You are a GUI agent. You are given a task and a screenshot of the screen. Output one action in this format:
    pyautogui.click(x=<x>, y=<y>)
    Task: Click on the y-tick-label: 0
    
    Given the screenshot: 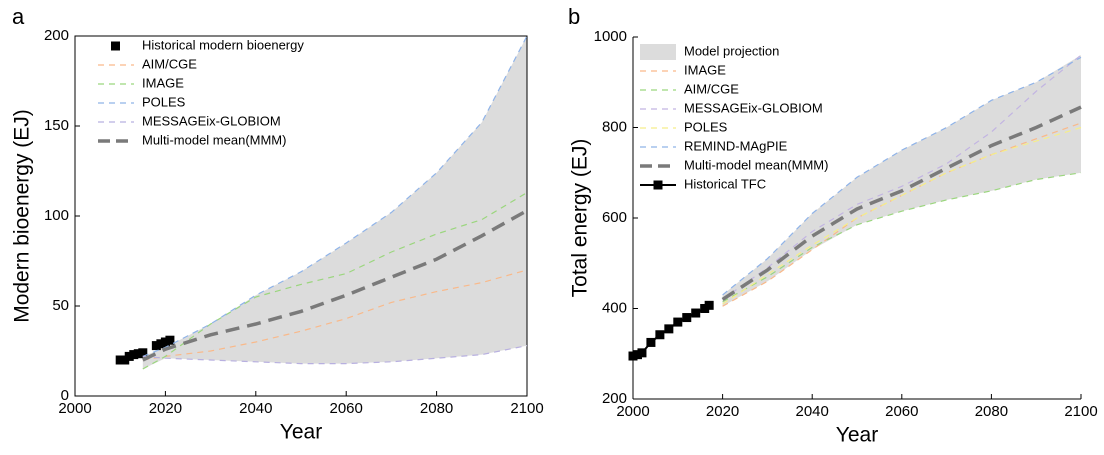 What is the action you would take?
    pyautogui.click(x=65, y=395)
    